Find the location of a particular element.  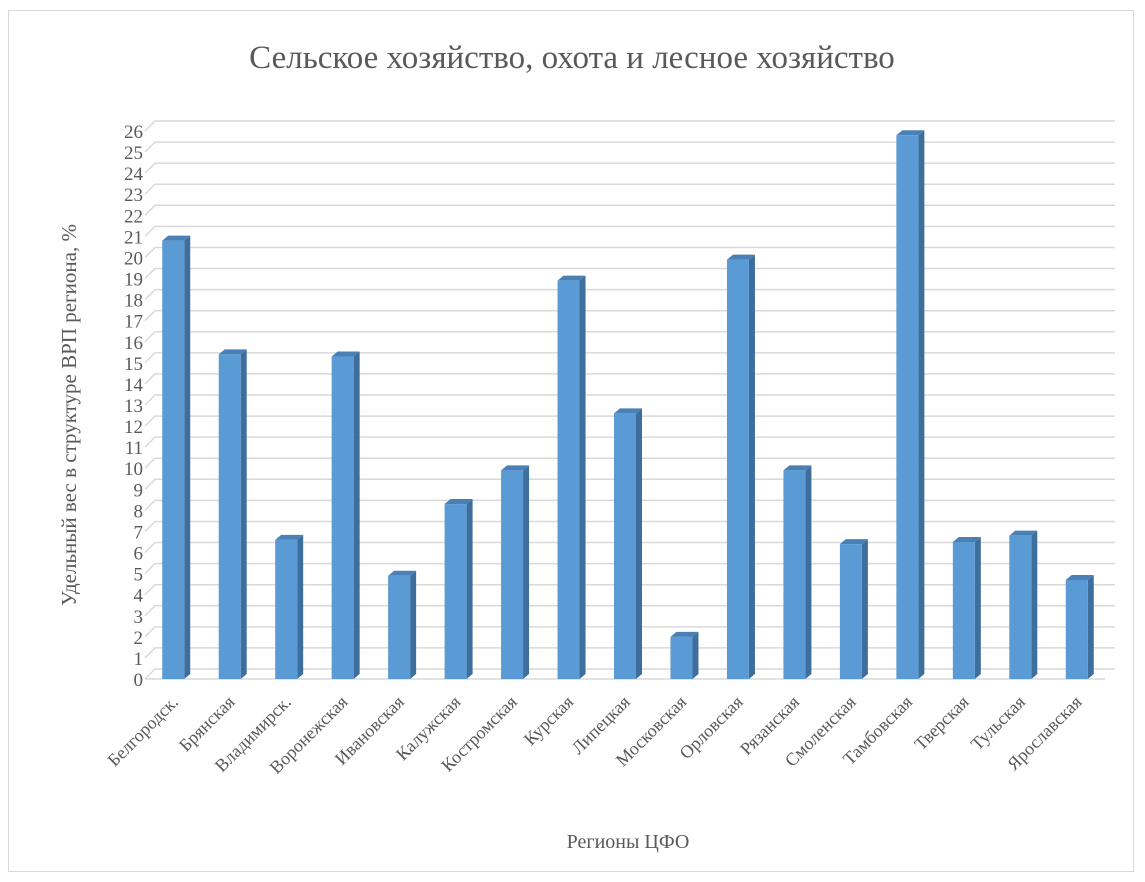

y-tick-label: 0 is located at coordinates (139, 680).